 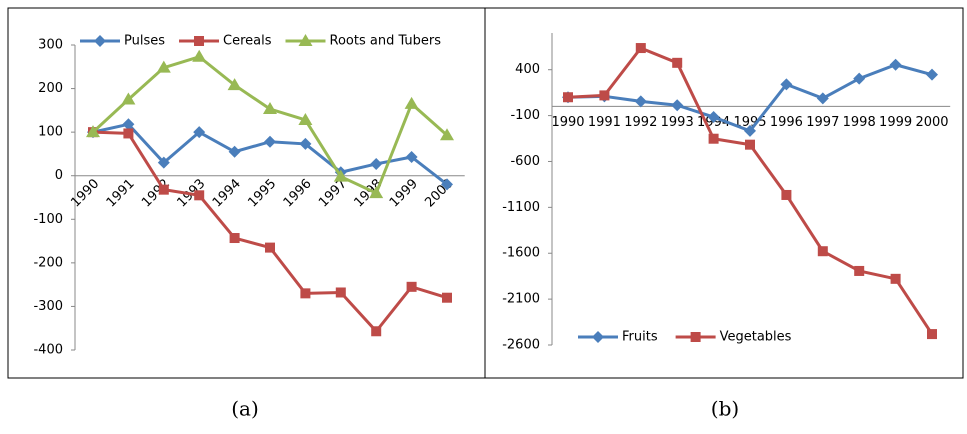 I want to click on y-tick-label: 400, so click(x=527, y=69).